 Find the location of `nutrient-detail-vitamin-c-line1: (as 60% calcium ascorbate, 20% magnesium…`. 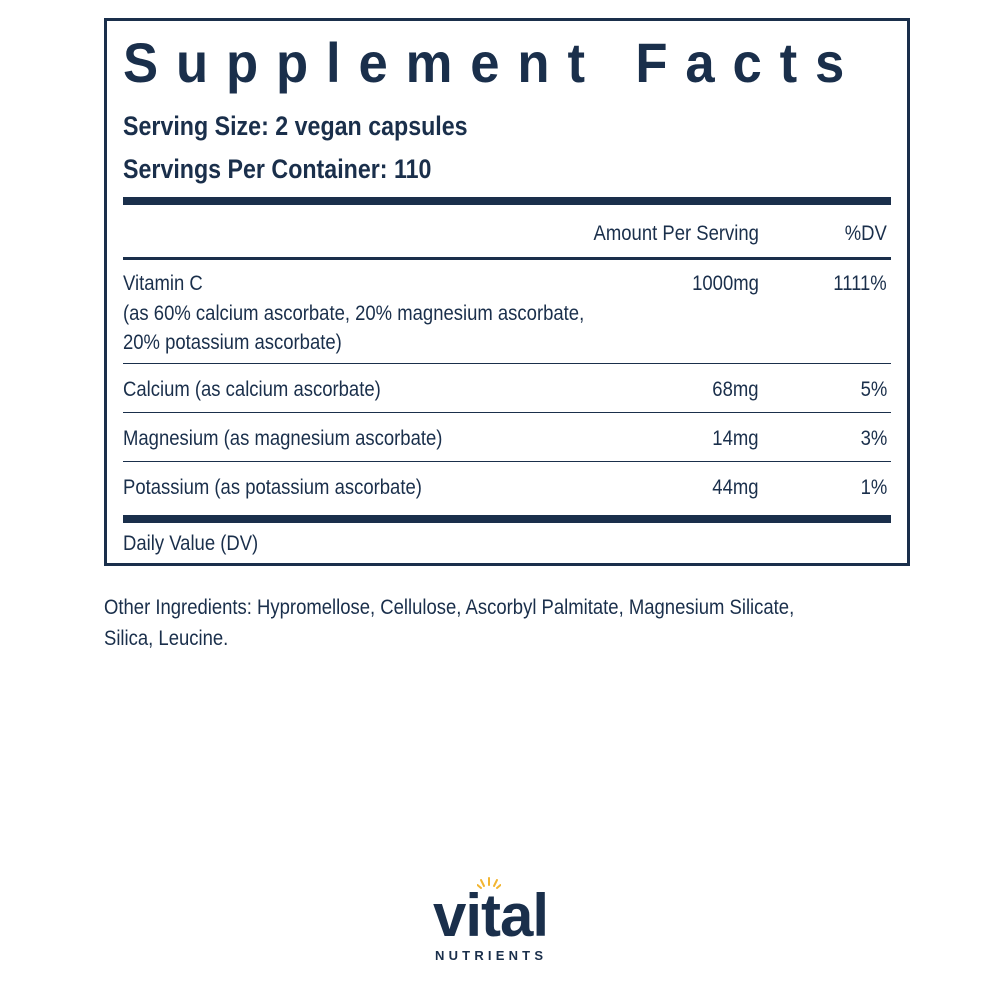

nutrient-detail-vitamin-c-line1: (as 60% calcium ascorbate, 20% magnesium… is located at coordinates (354, 313).